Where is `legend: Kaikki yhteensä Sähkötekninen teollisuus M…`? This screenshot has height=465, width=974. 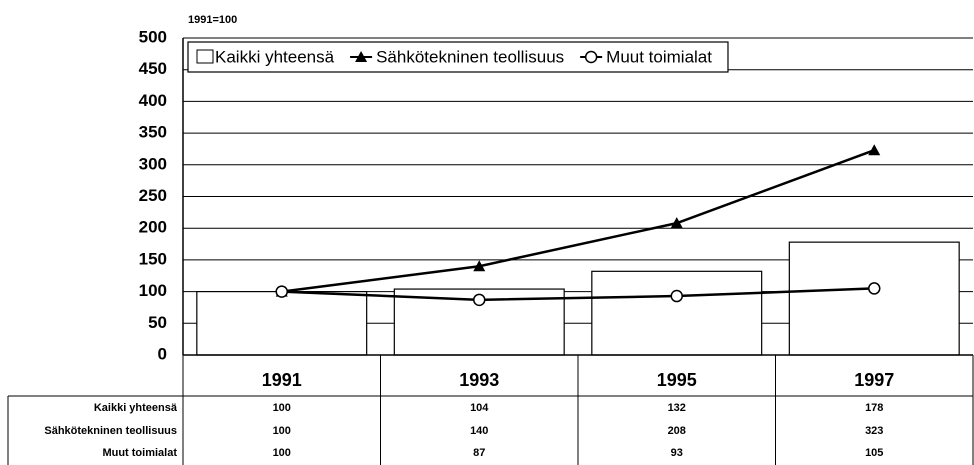 legend: Kaikki yhteensä Sähkötekninen teollisuus M… is located at coordinates (458, 57).